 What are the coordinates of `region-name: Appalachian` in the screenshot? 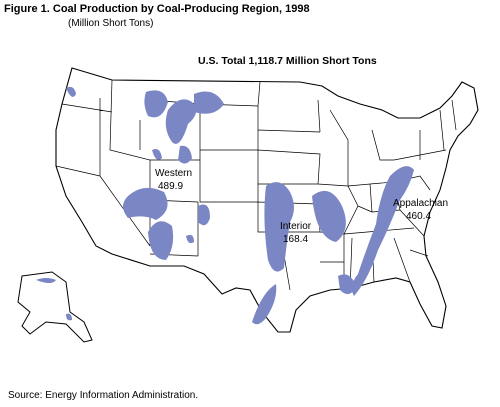 It's located at (420, 203).